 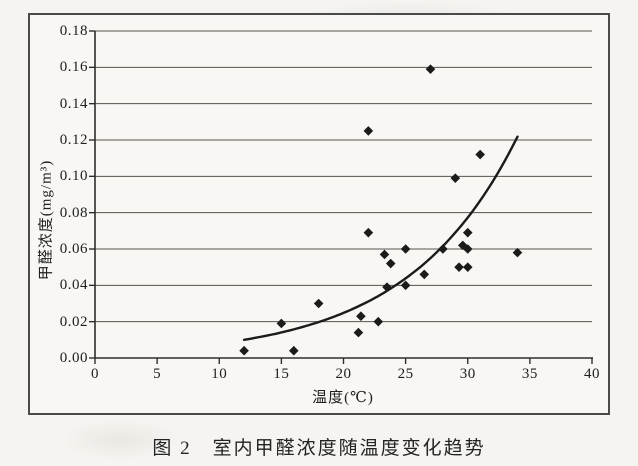 What do you see at coordinates (219, 374) in the screenshot?
I see `x-tick-label: 10` at bounding box center [219, 374].